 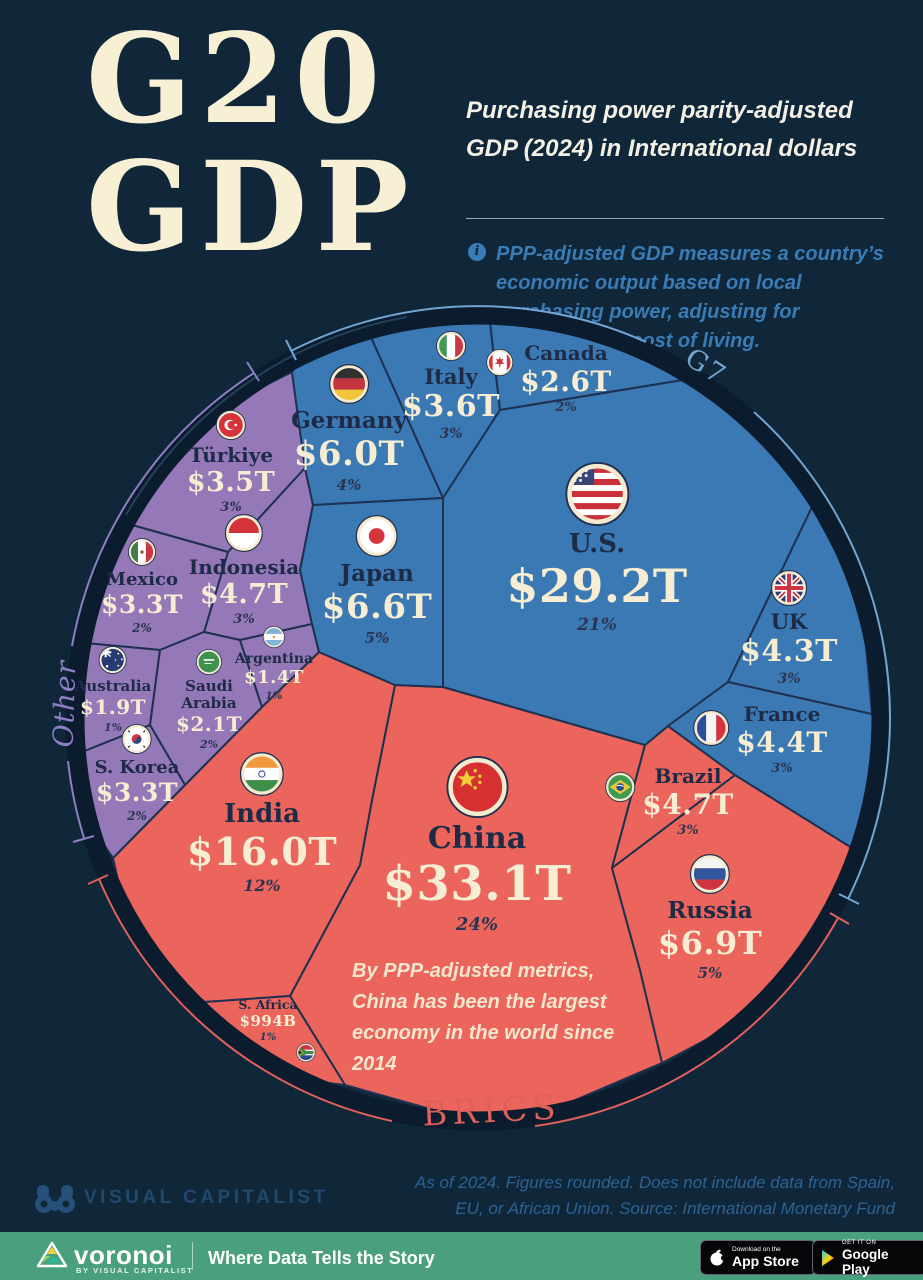 I want to click on country-label-turkiye: Türkiye $3.5T 3%, so click(x=231, y=462).